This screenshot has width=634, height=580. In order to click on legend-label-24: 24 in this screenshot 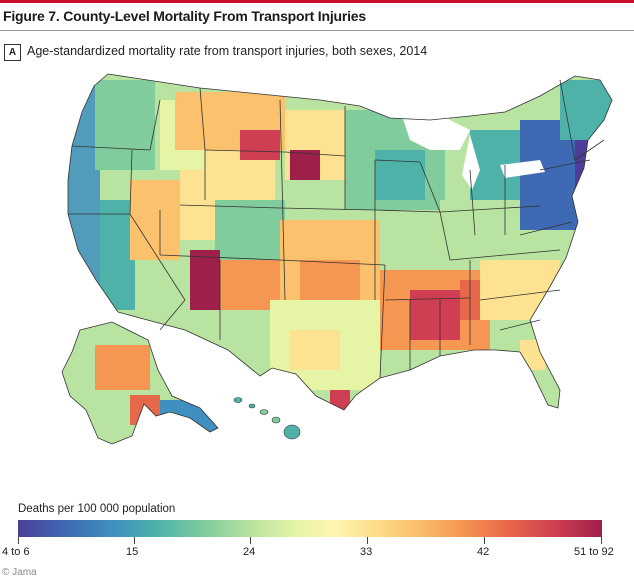, I will do `click(249, 552)`.